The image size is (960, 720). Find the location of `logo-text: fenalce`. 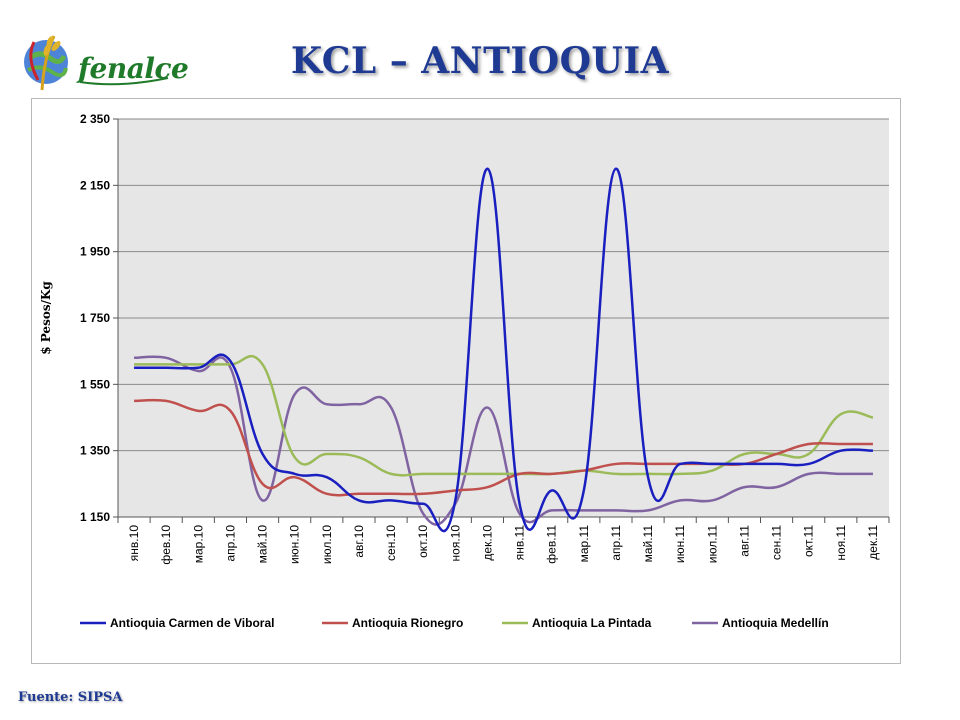

logo-text: fenalce is located at coordinates (133, 68).